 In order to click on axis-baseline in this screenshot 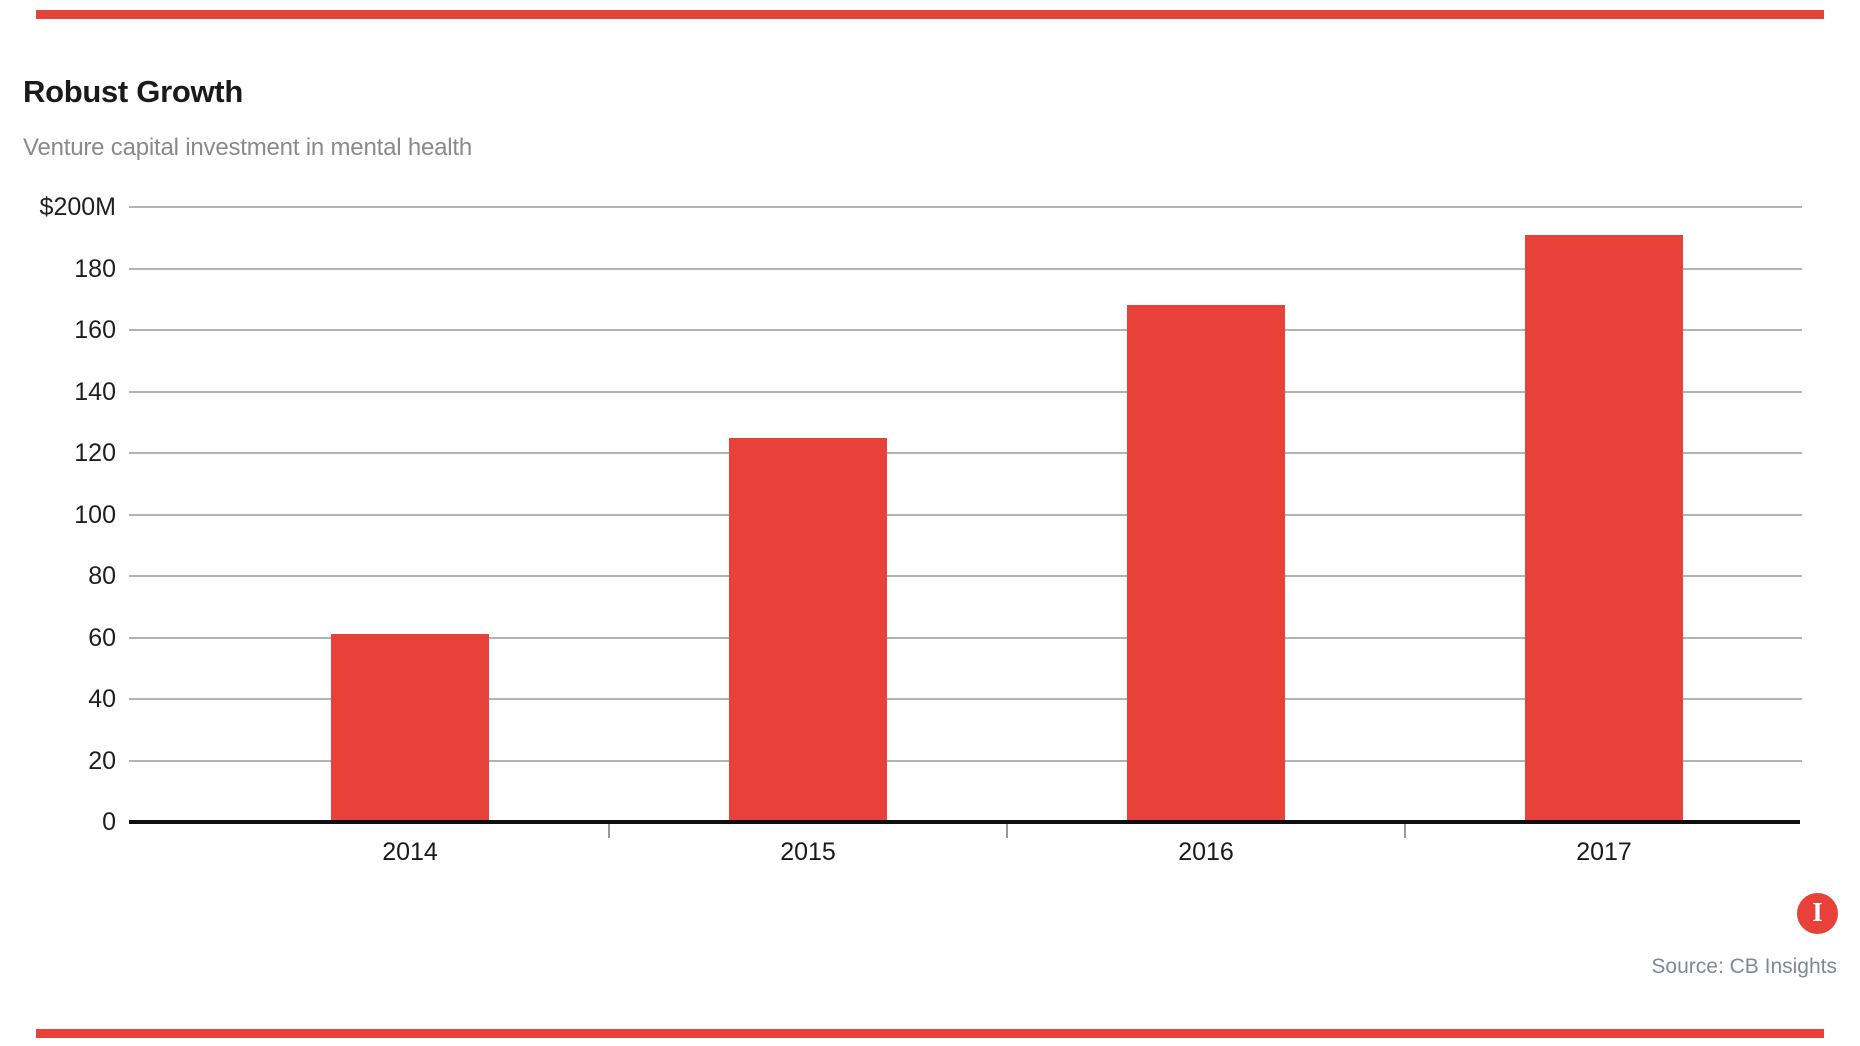, I will do `click(964, 822)`.